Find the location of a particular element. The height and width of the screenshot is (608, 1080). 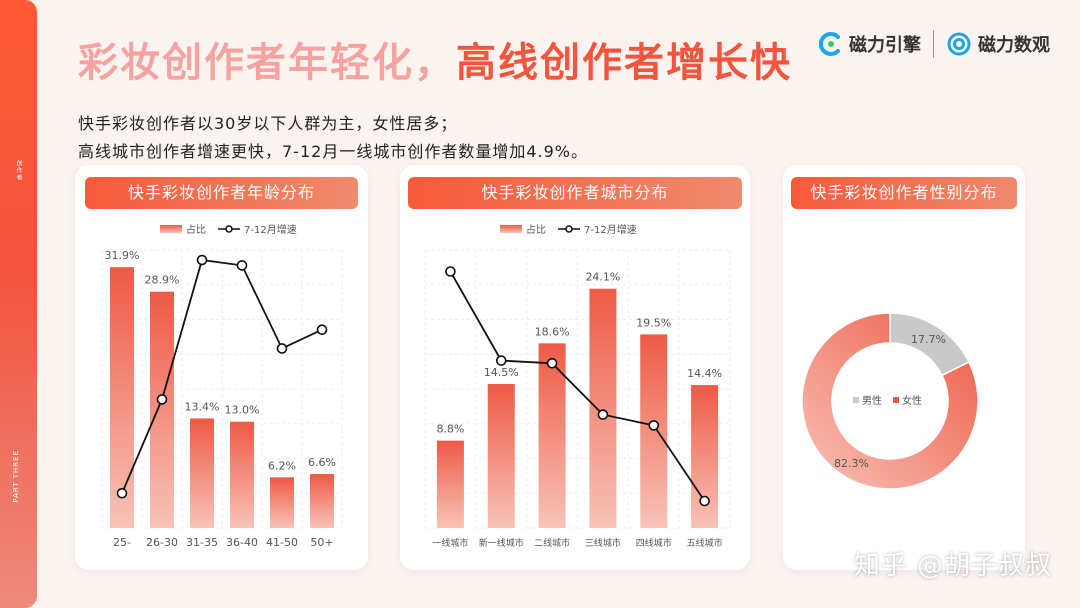

card-title-gender: 快手彩妆创作者性别分布 is located at coordinates (904, 193).